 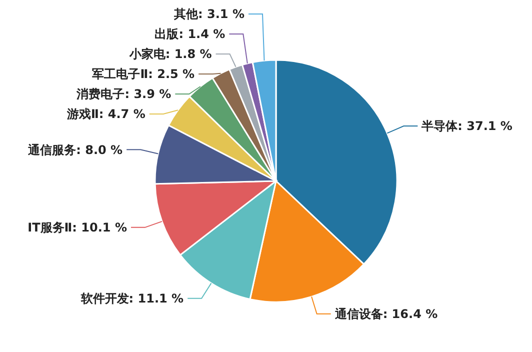 What do you see at coordinates (124, 94) in the screenshot?
I see `slice-label: 消费电子: 3.9 %` at bounding box center [124, 94].